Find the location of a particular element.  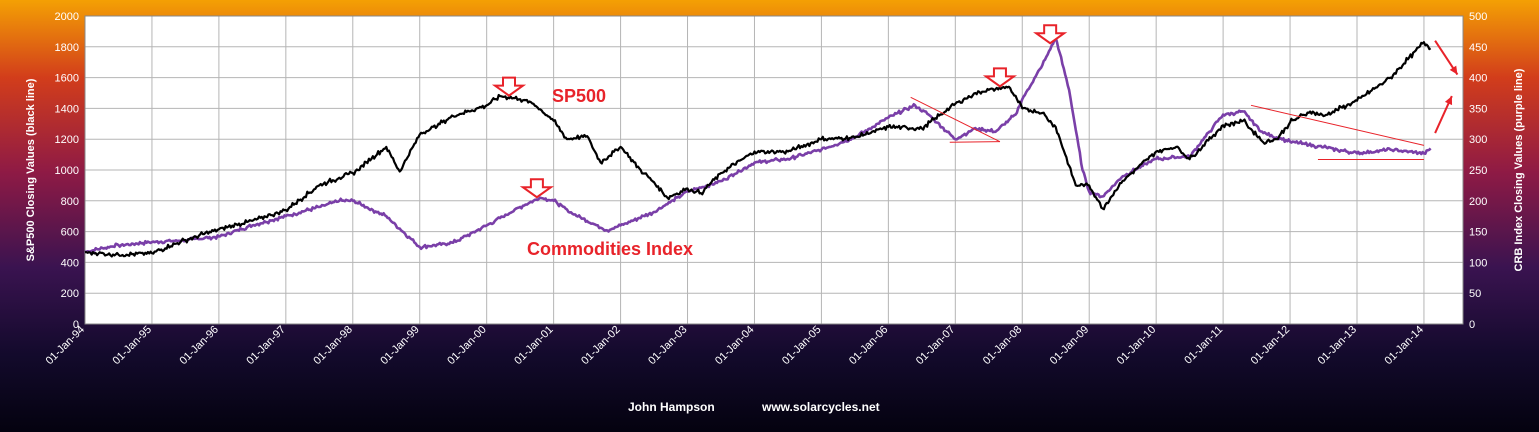

left-tick-label: 1800 is located at coordinates (67, 48).